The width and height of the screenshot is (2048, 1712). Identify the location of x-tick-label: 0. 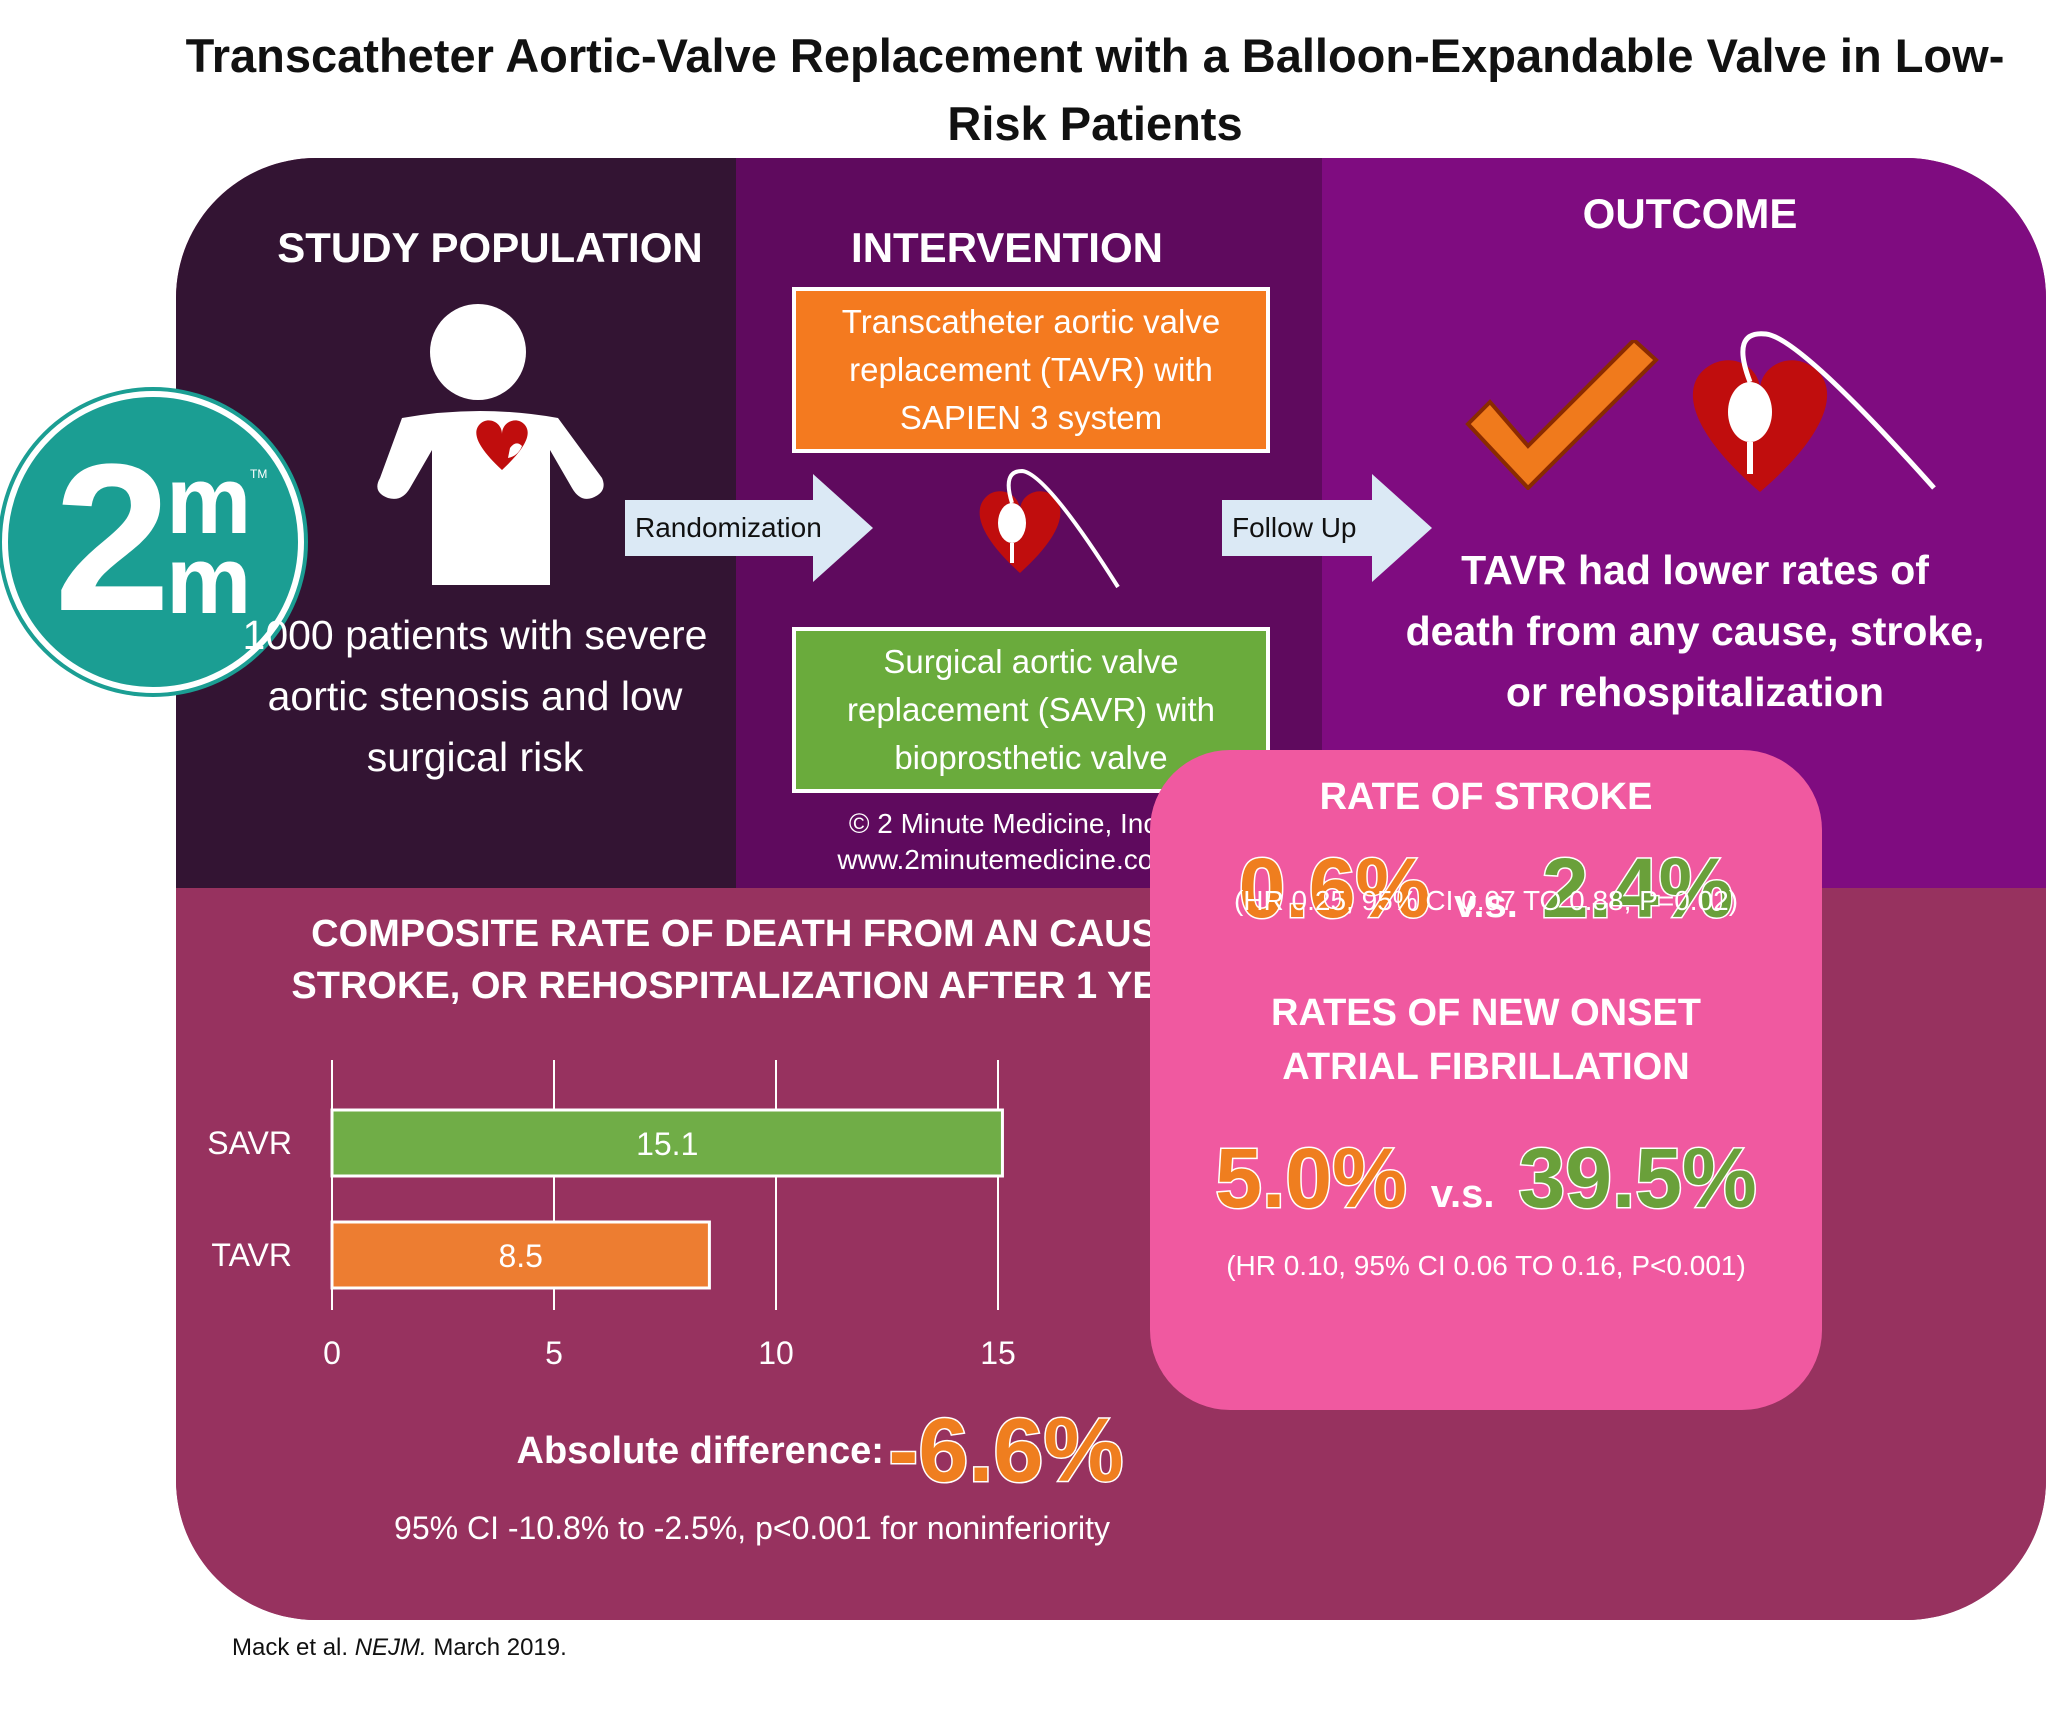
(332, 1353).